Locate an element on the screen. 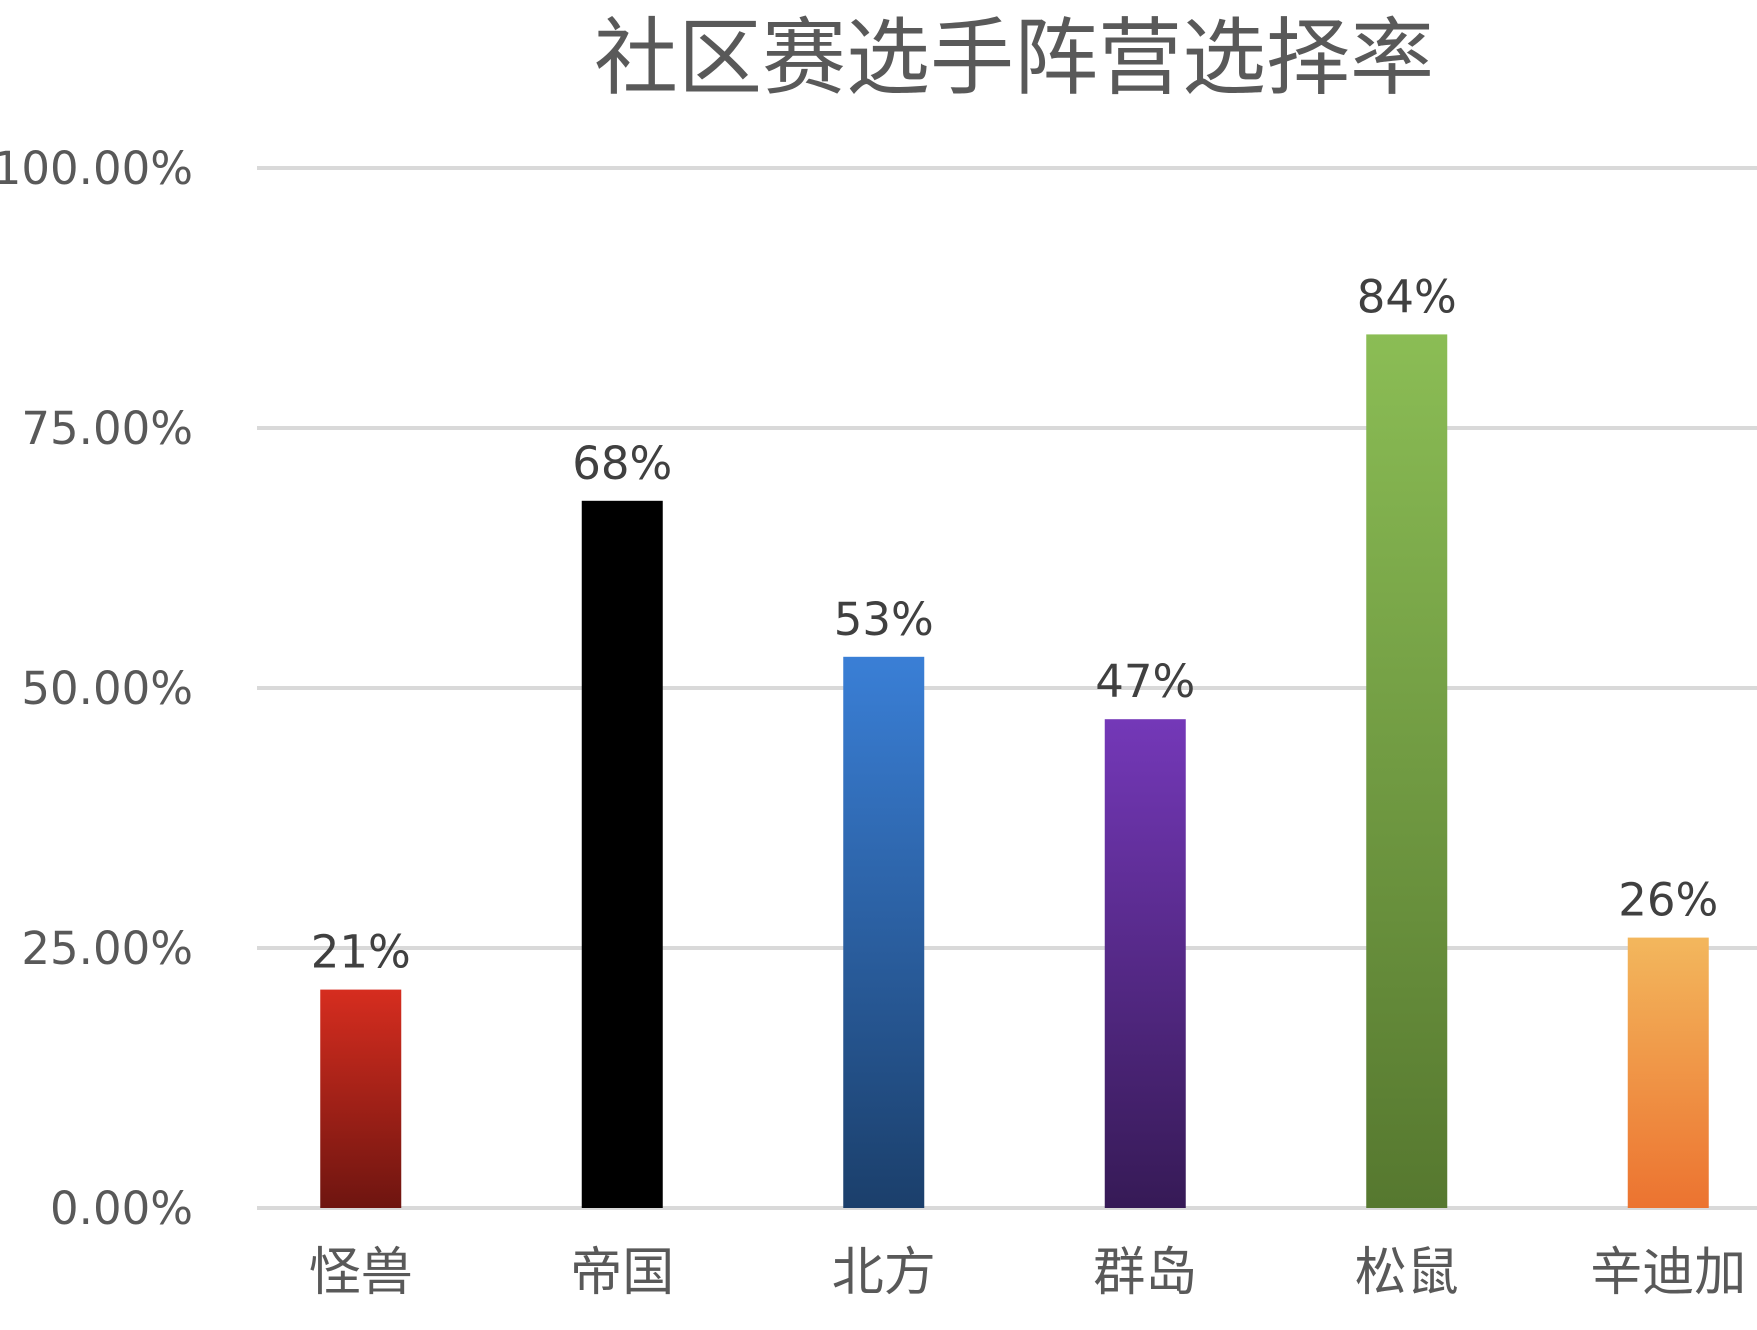 This screenshot has height=1330, width=1757. data-label: 68% is located at coordinates (622, 463).